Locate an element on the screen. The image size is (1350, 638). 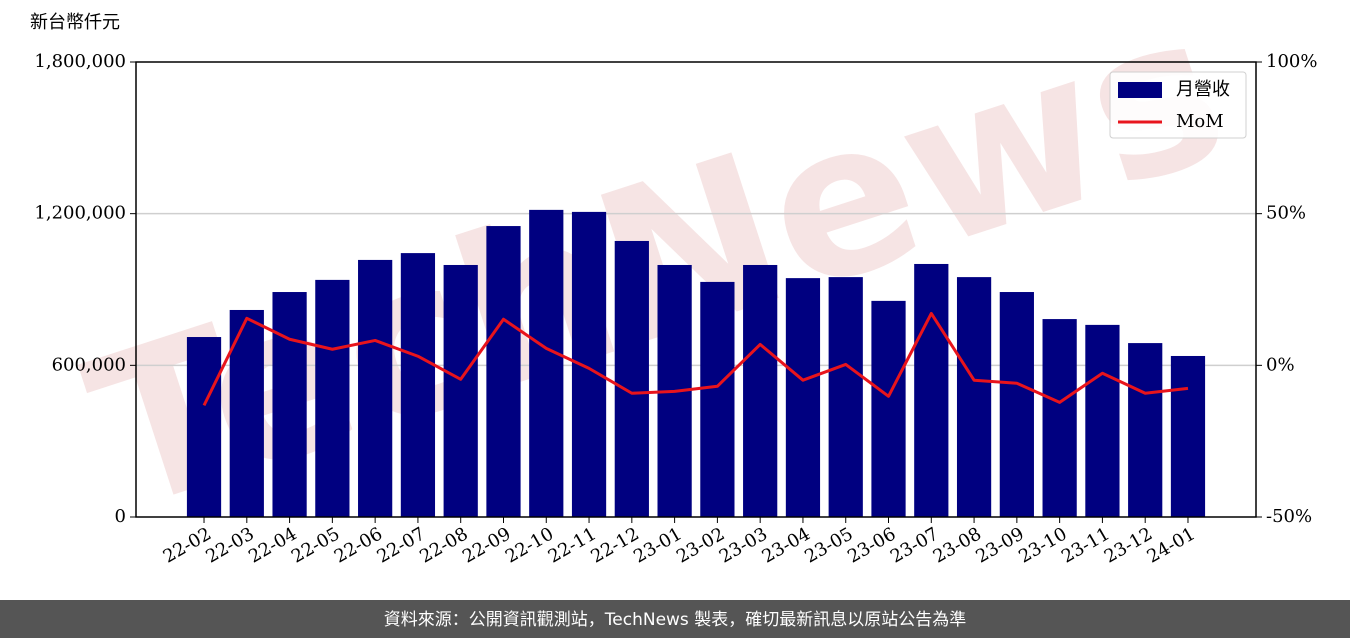
x-tick-label: 23-05 is located at coordinates (828, 545).